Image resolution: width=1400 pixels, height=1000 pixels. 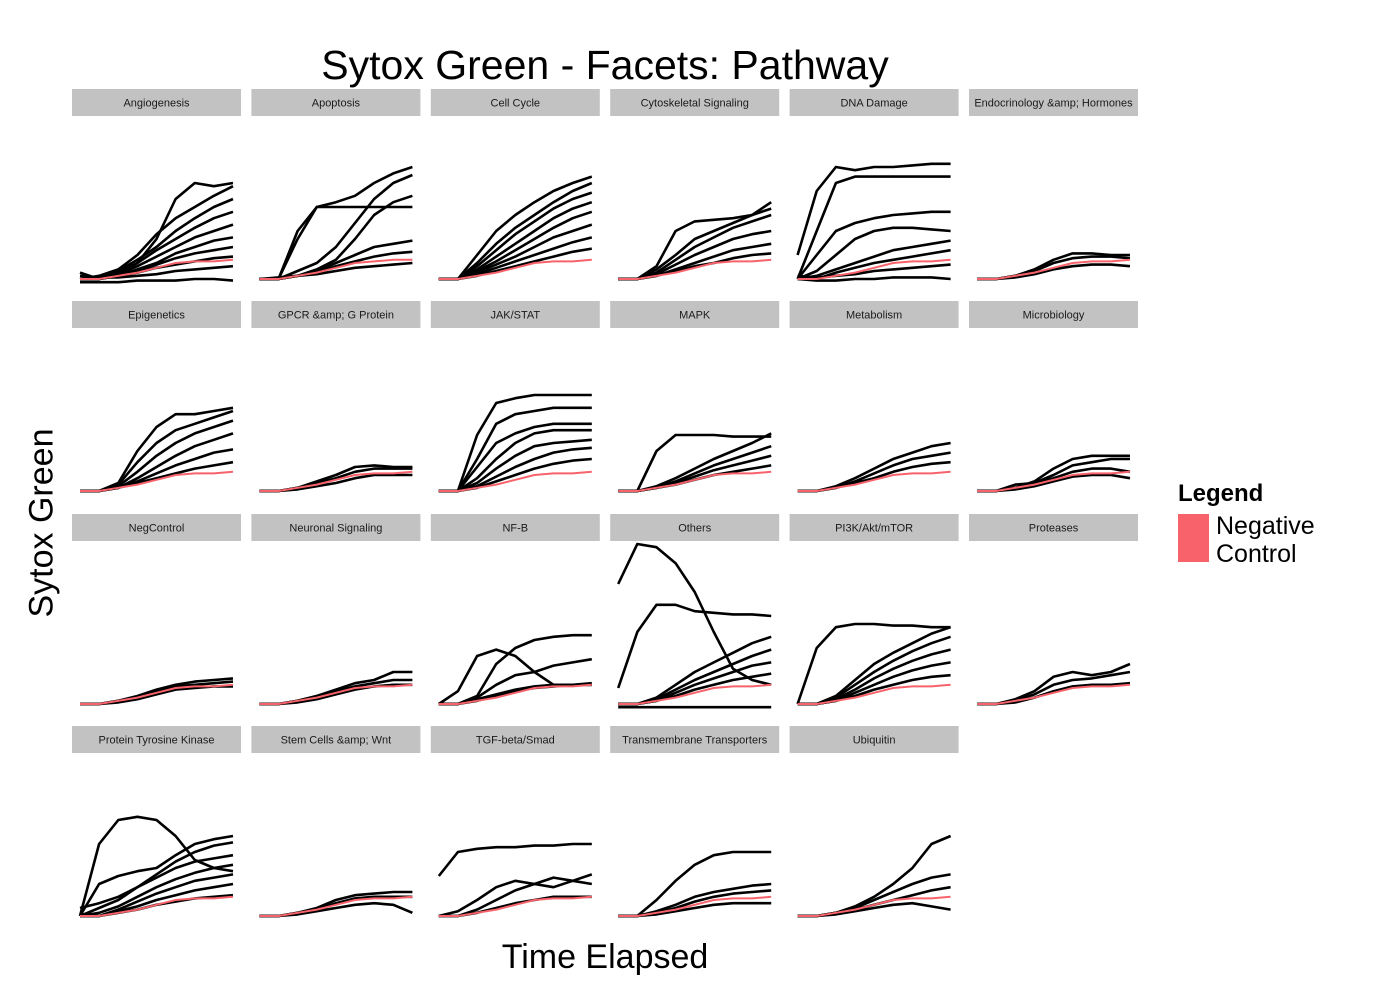 What do you see at coordinates (1221, 493) in the screenshot?
I see `legend-title: Legend` at bounding box center [1221, 493].